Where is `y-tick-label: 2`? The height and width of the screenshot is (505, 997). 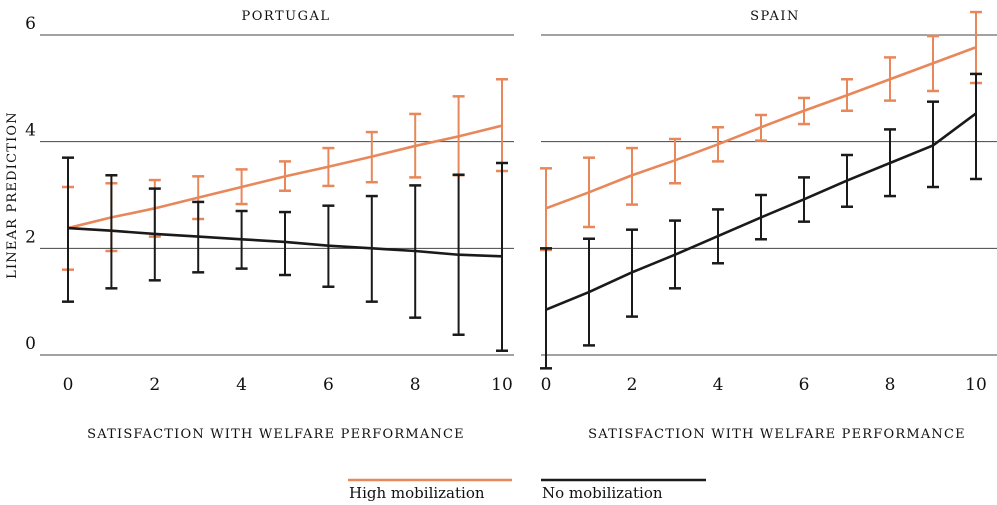 y-tick-label: 2 is located at coordinates (30, 237).